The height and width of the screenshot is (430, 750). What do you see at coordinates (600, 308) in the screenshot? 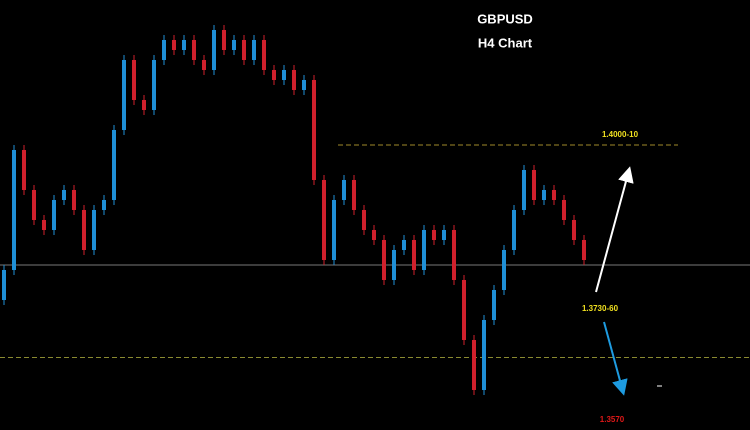
I see `annotation: 1.3730-60` at bounding box center [600, 308].